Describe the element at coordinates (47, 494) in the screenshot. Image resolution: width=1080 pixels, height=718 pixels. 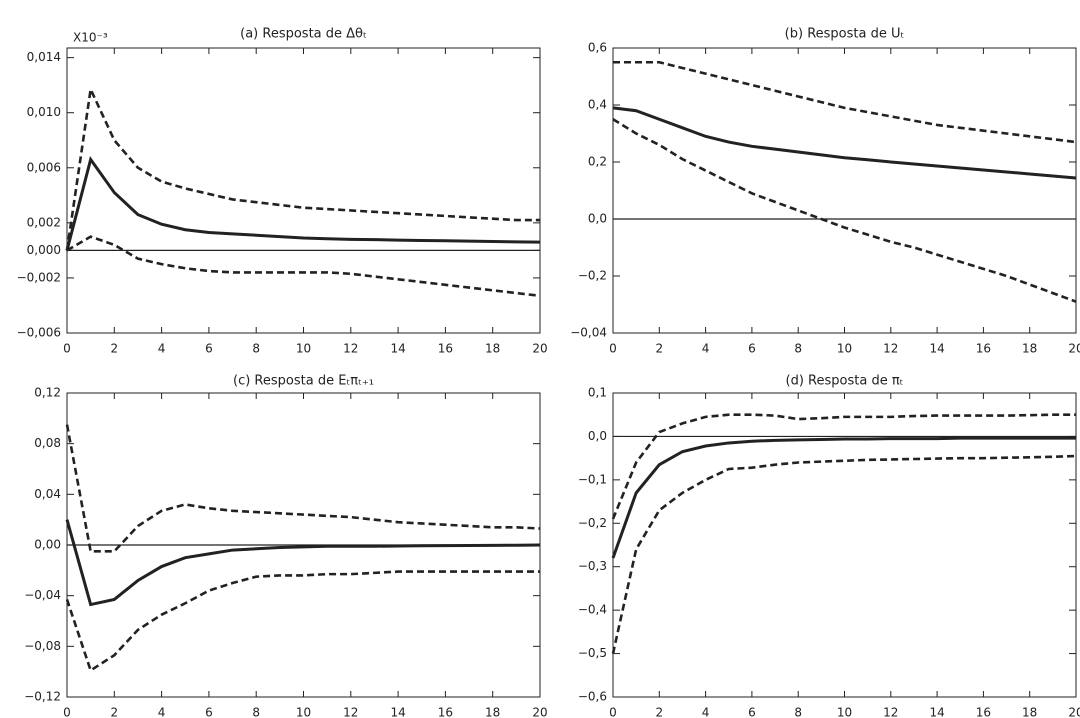
I see `y-tick-label: 0,04` at that location.